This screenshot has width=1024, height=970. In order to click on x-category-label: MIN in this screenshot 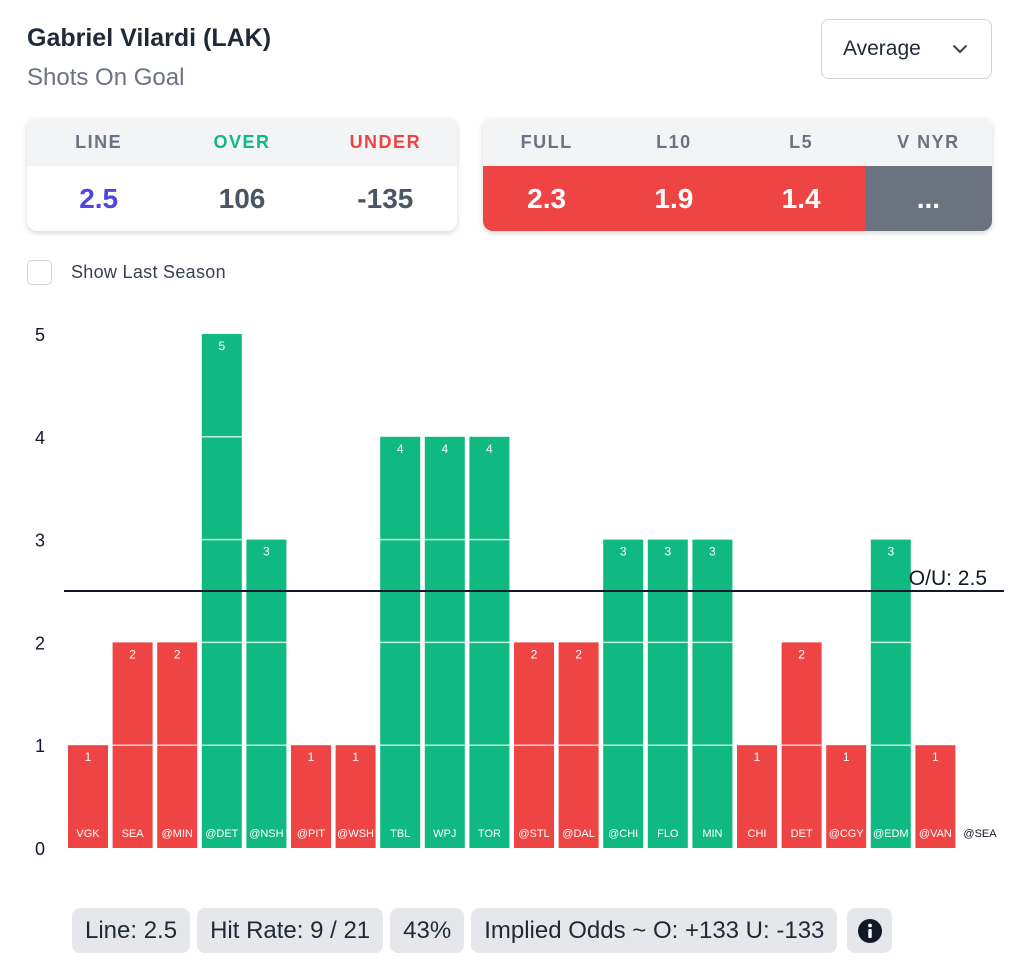, I will do `click(712, 834)`.